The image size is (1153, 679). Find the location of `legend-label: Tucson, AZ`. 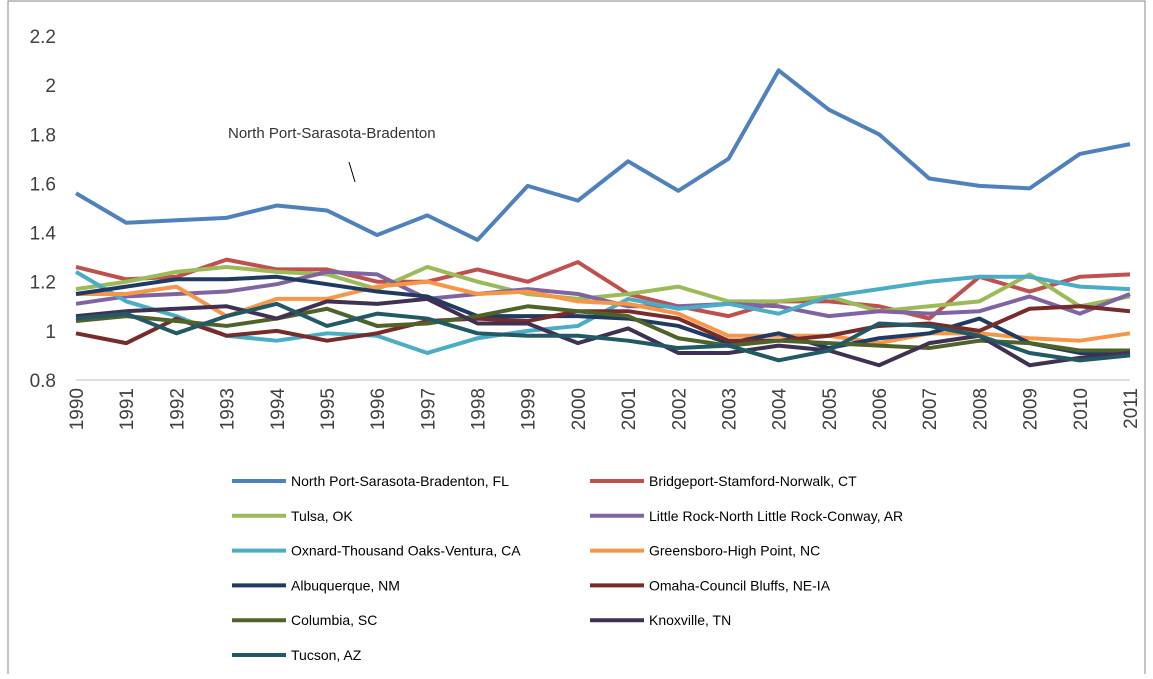

legend-label: Tucson, AZ is located at coordinates (326, 655).